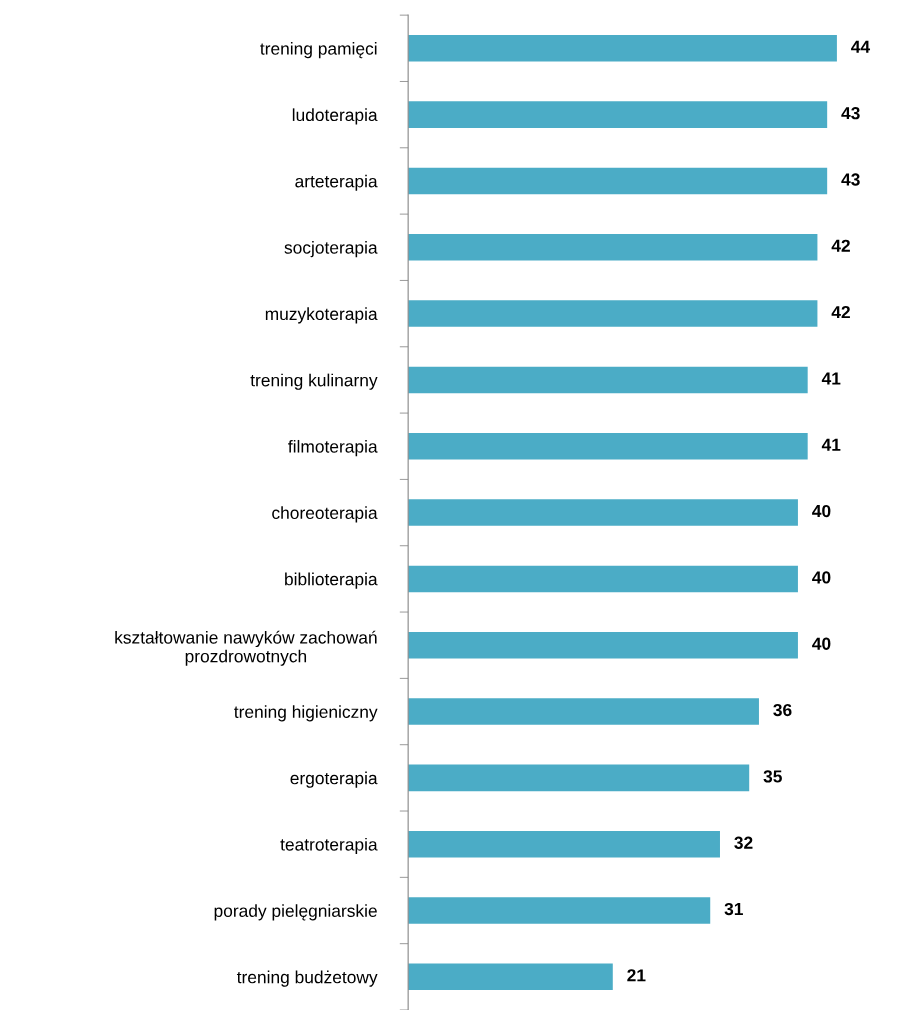 This screenshot has height=1010, width=907. What do you see at coordinates (318, 50) in the screenshot?
I see `y-tick-label: trening pamięci` at bounding box center [318, 50].